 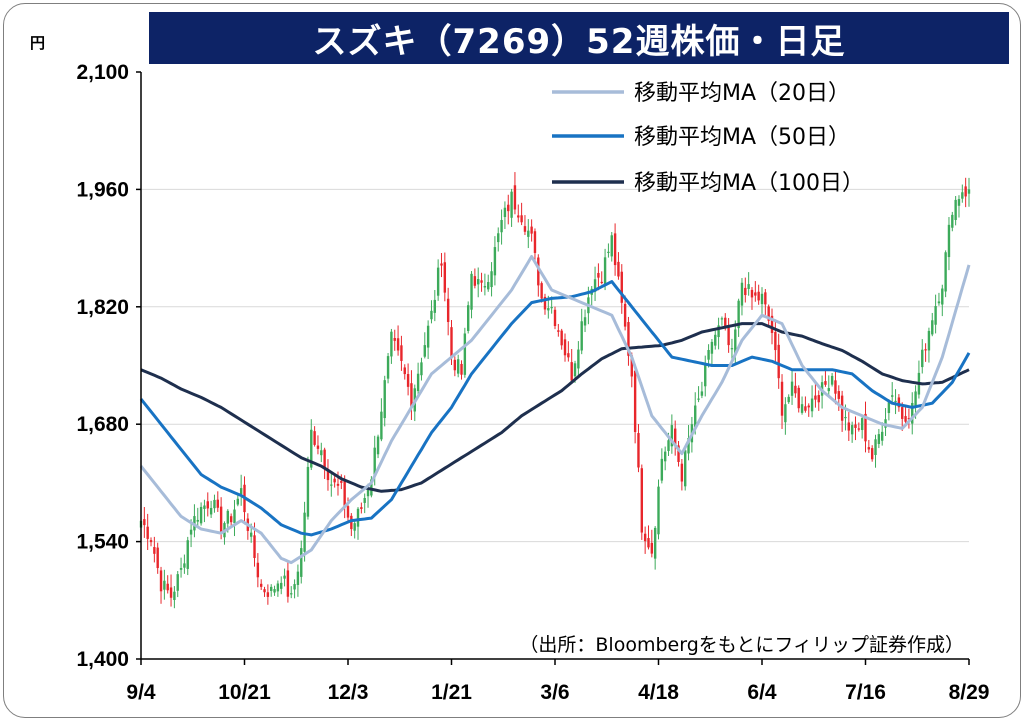 What do you see at coordinates (102, 189) in the screenshot?
I see `y-tick-label: 1,960` at bounding box center [102, 189].